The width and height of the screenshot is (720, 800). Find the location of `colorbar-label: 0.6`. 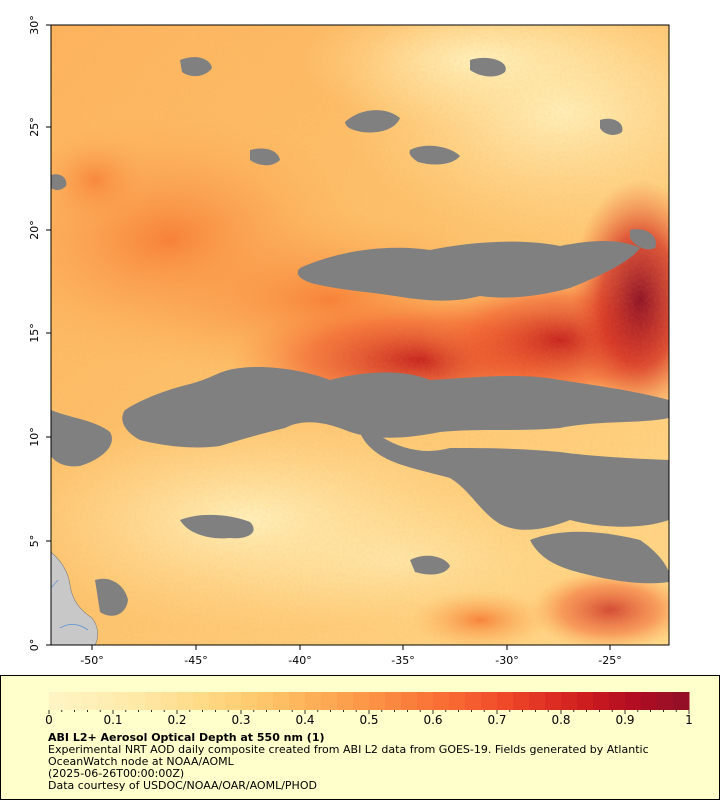

colorbar-label: 0.6 is located at coordinates (432, 720).